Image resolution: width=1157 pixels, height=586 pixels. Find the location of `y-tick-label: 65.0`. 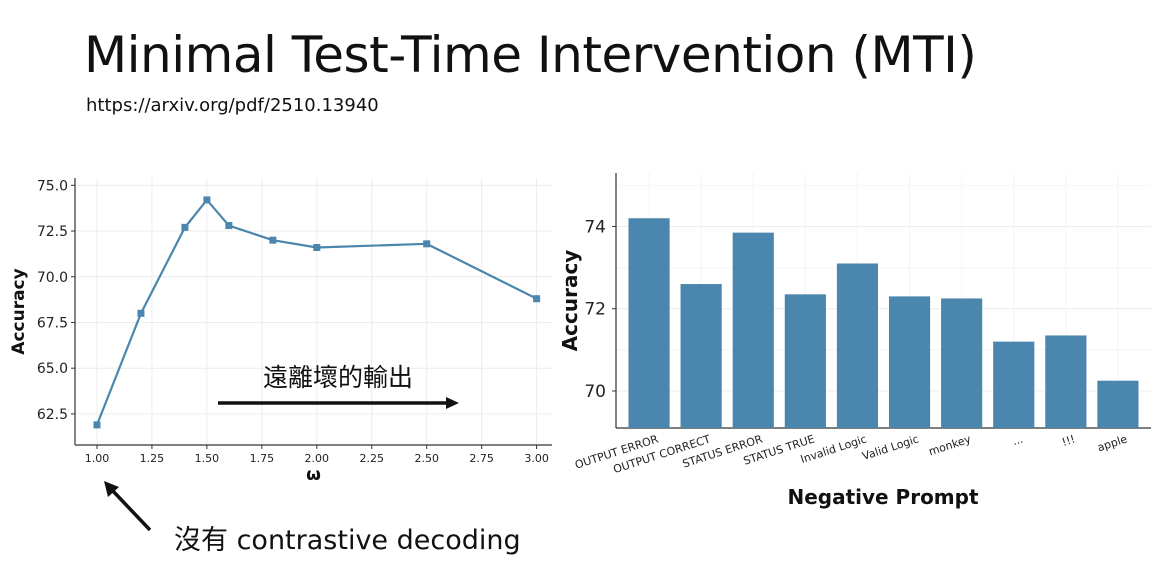

y-tick-label: 65.0 is located at coordinates (52, 369).